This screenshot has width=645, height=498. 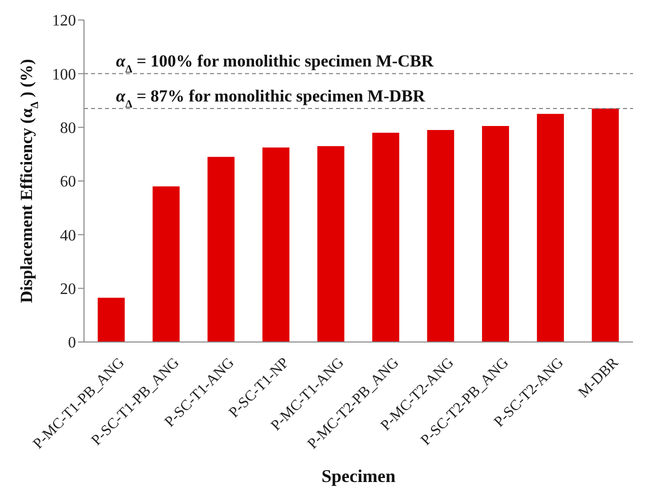 What do you see at coordinates (68, 129) in the screenshot?
I see `y-tick-label: 80` at bounding box center [68, 129].